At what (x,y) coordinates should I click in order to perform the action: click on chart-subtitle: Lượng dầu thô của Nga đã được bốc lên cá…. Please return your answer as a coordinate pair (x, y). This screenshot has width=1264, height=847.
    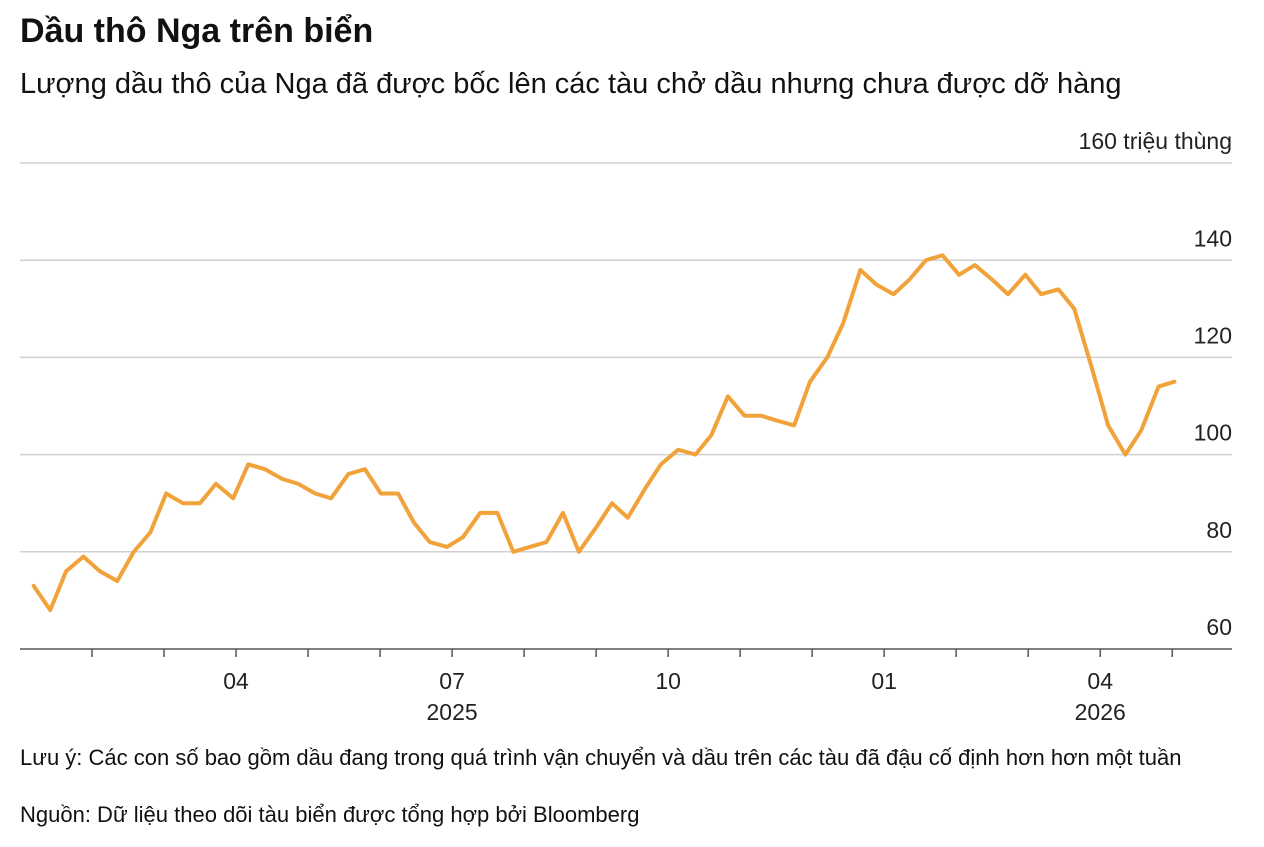
    Looking at the image, I should click on (571, 84).